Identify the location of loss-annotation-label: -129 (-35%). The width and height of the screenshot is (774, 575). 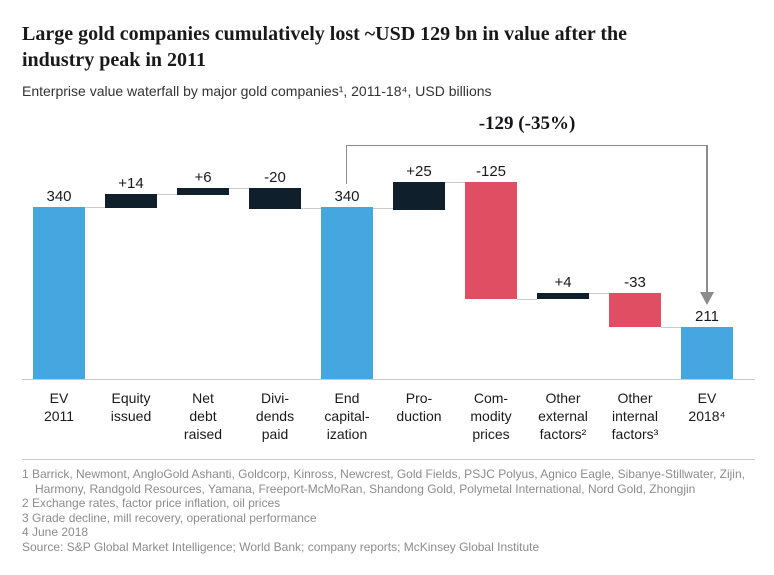
(527, 123).